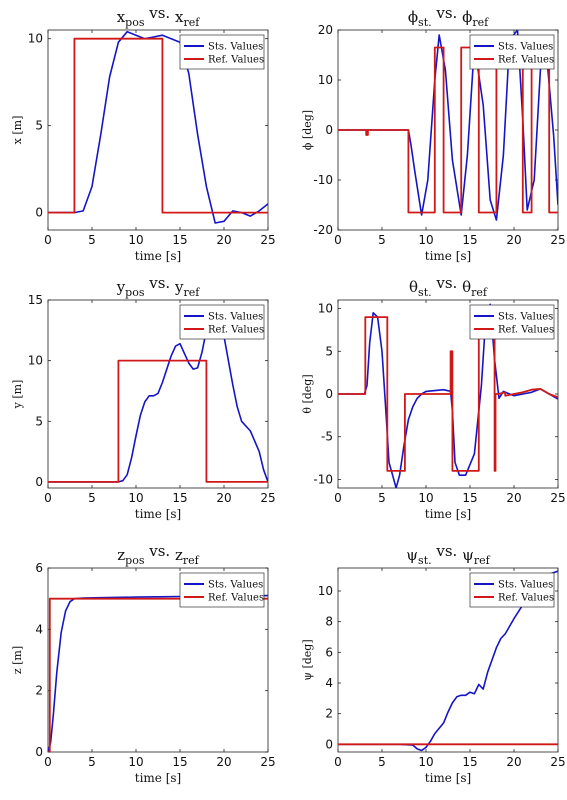 This screenshot has height=800, width=567. Describe the element at coordinates (39, 568) in the screenshot. I see `y-tick-label: 6` at that location.